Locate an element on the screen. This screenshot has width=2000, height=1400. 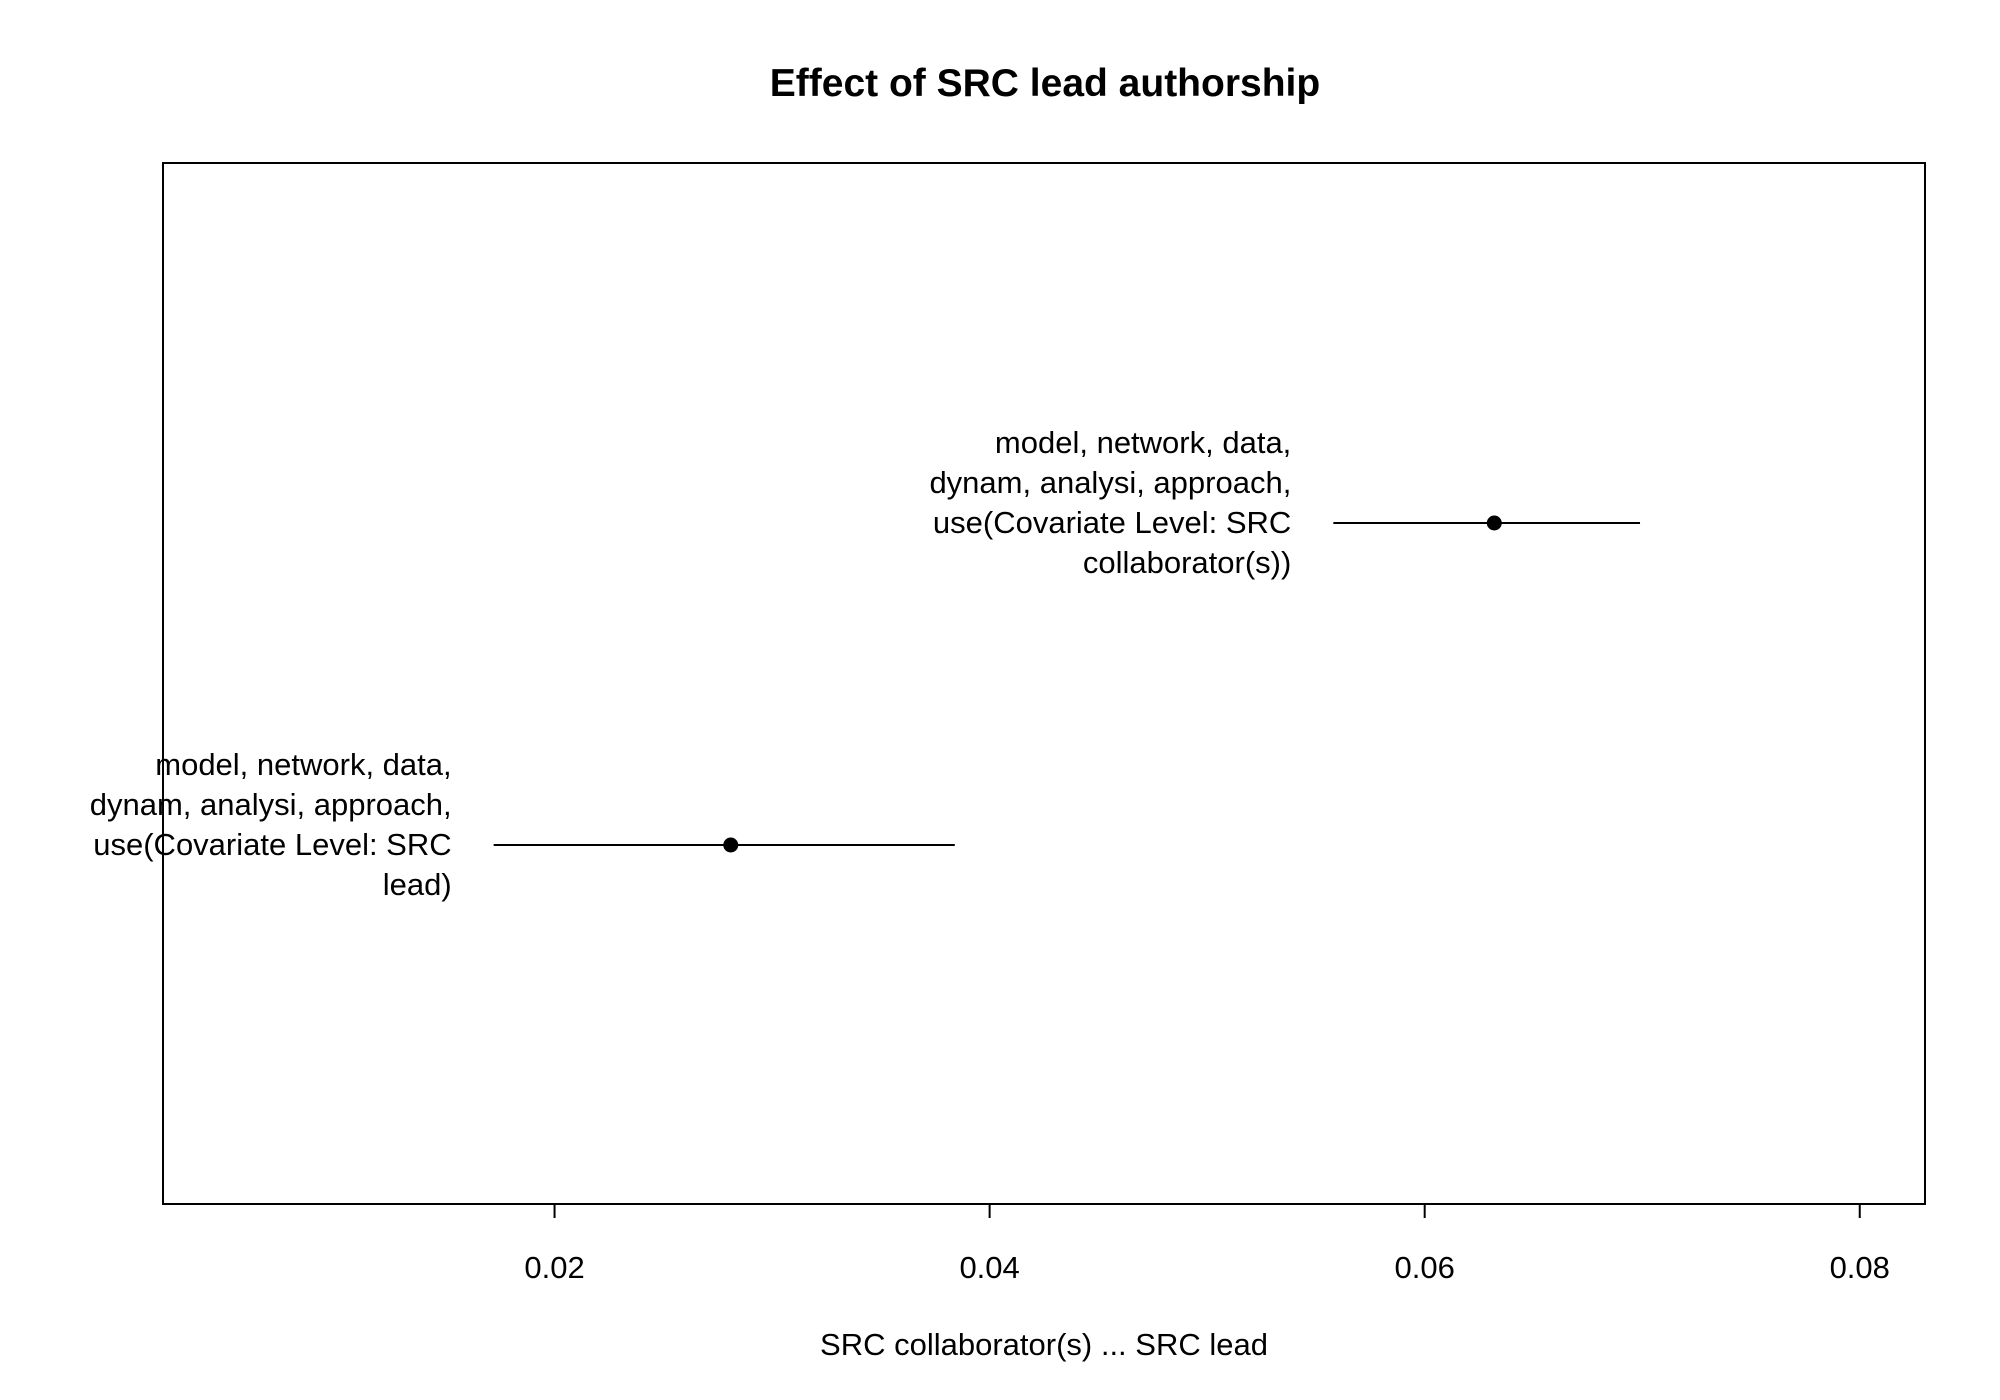
x-axis-tick-labels: 0.02 0.04 0.06 0.08 is located at coordinates (1207, 1267).